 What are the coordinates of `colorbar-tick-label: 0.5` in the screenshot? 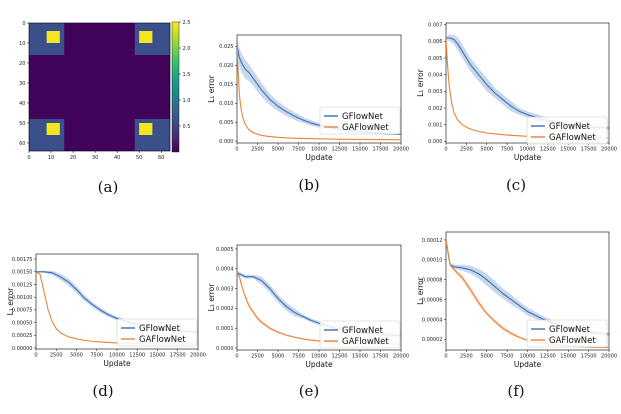 It's located at (187, 127).